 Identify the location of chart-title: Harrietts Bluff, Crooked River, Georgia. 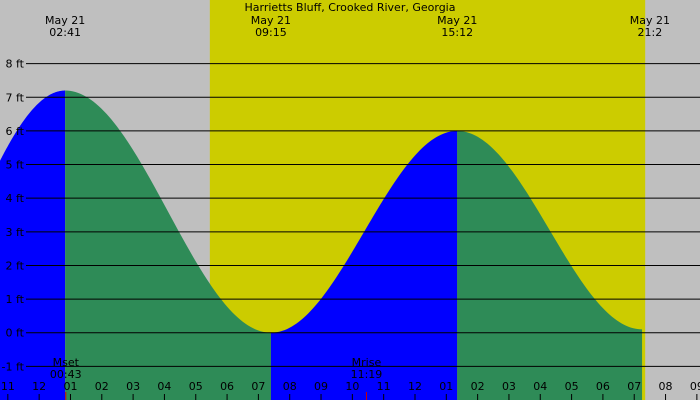
(350, 7).